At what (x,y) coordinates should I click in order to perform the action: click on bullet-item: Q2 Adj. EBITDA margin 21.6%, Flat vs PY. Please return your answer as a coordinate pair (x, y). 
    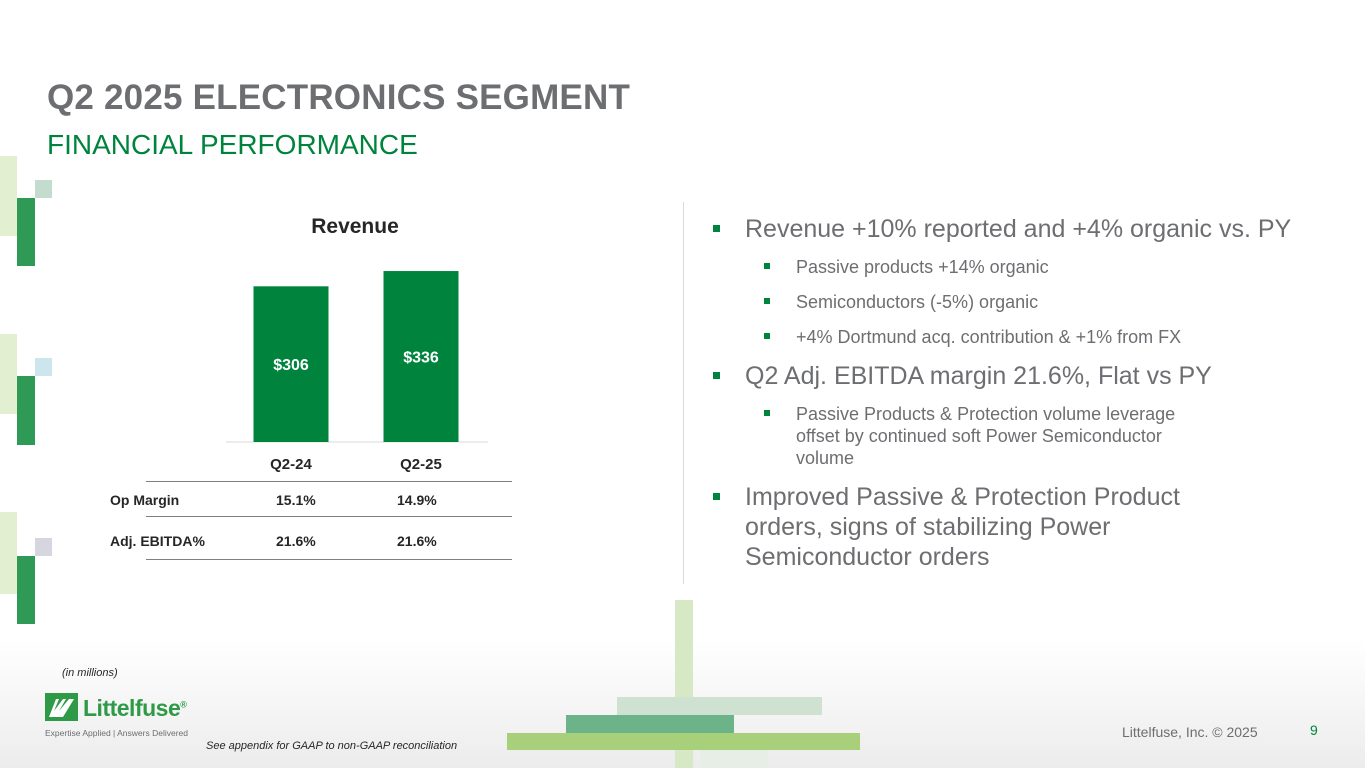
    Looking at the image, I should click on (1005, 376).